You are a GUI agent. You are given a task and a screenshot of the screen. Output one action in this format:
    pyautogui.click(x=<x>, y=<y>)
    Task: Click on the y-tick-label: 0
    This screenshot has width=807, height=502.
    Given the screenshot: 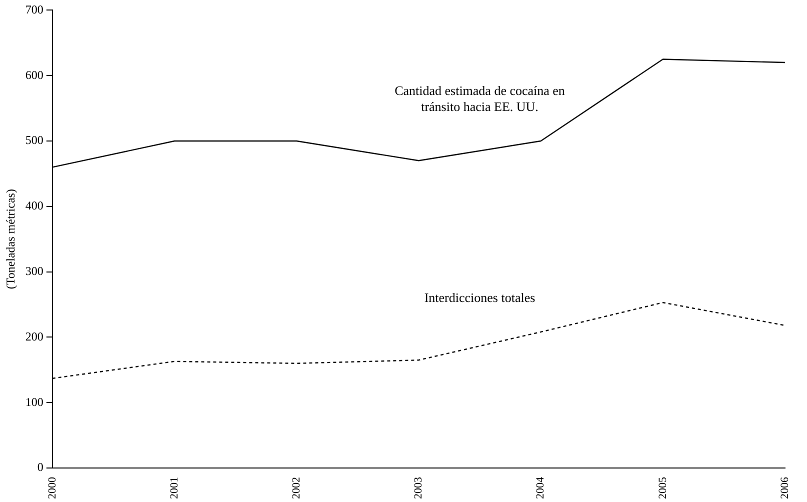 What is the action you would take?
    pyautogui.click(x=40, y=467)
    